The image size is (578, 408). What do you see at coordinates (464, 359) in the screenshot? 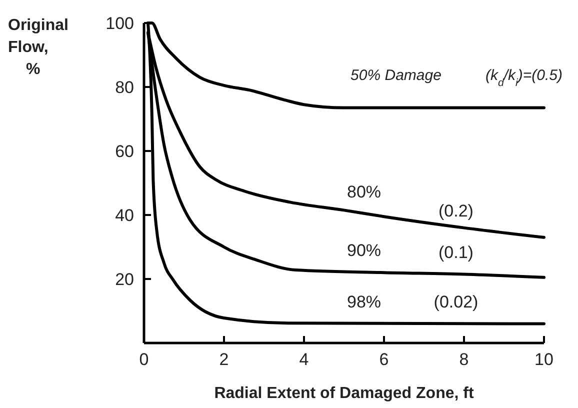
I see `x-tick-label: 8` at bounding box center [464, 359].